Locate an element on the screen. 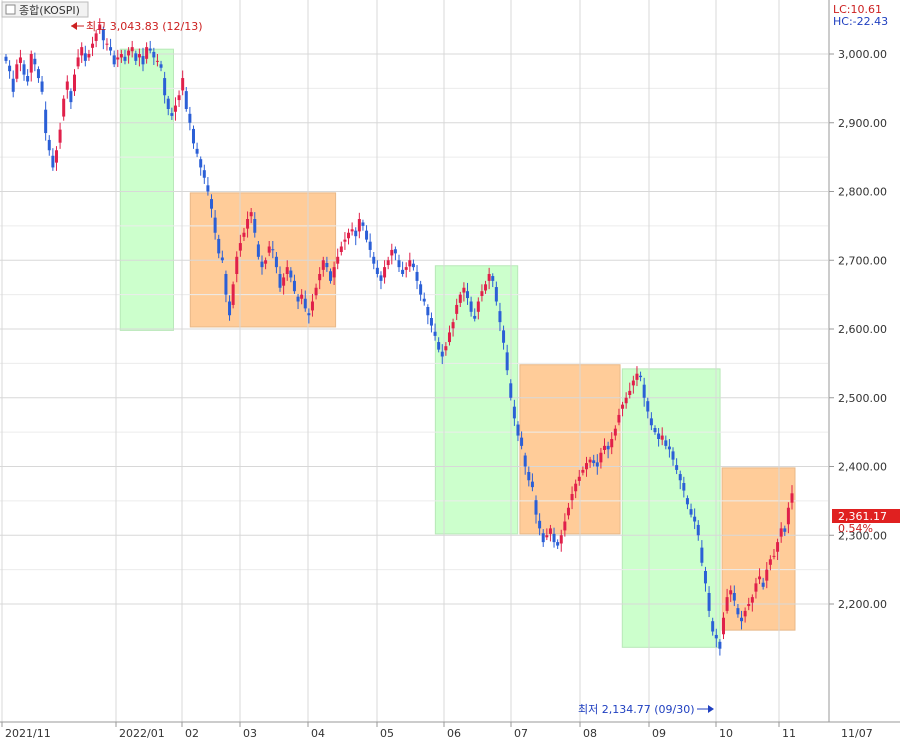 This screenshot has width=900, height=740. high-arrow-icon is located at coordinates (74, 26).